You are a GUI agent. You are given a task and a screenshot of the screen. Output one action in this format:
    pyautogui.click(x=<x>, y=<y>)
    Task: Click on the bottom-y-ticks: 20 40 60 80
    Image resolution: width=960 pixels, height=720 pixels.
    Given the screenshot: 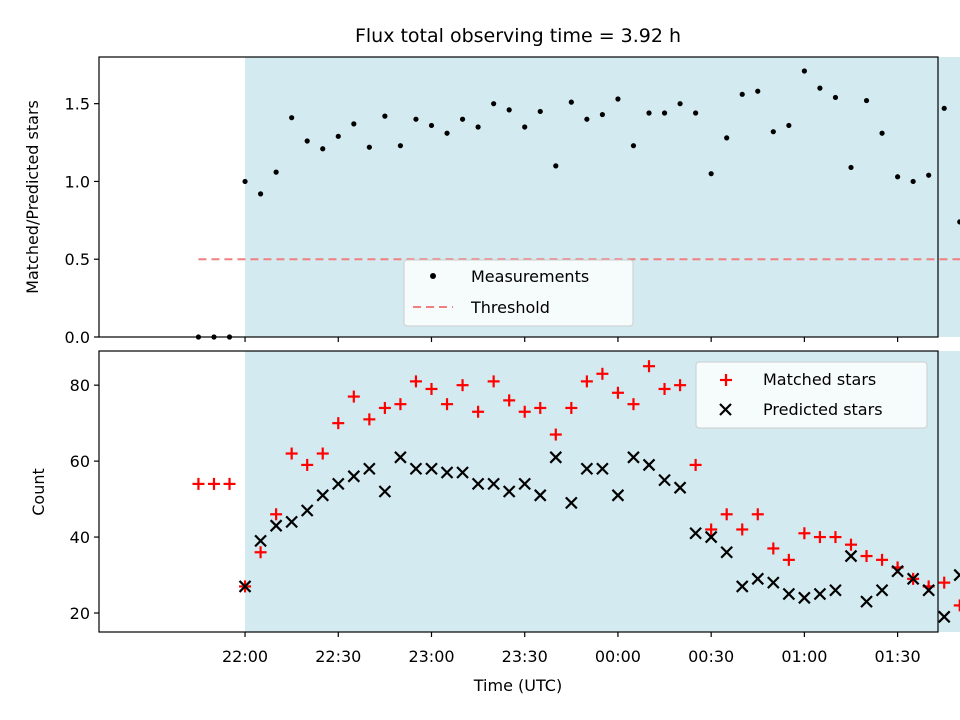 What is the action you would take?
    pyautogui.click(x=84, y=499)
    